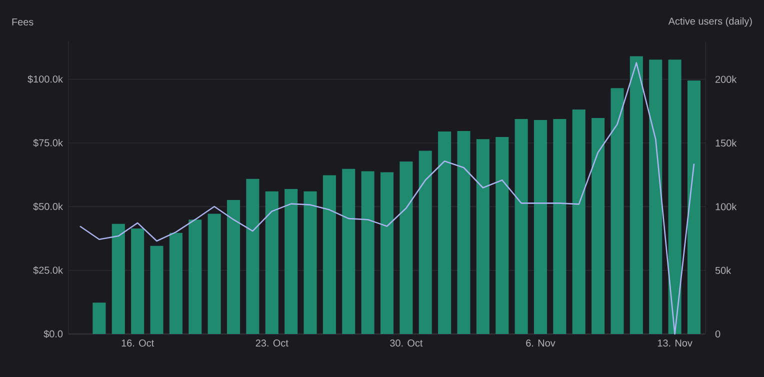 This screenshot has width=764, height=377. Describe the element at coordinates (717, 334) in the screenshot. I see `y2-tick-label: 0` at that location.